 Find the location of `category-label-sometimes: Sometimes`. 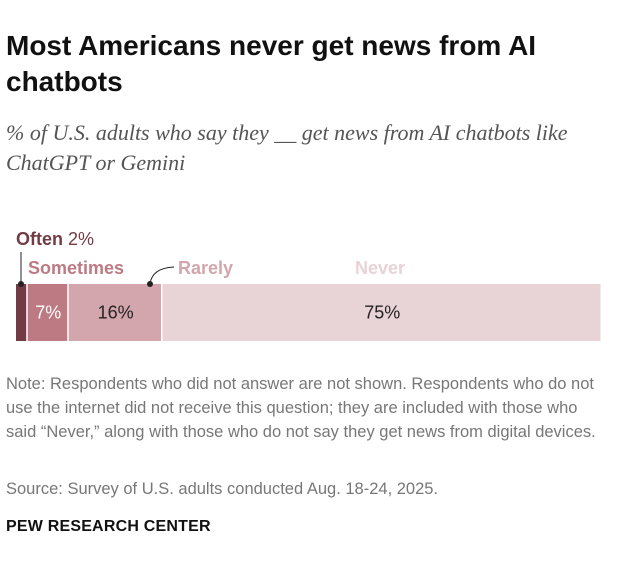

category-label-sometimes: Sometimes is located at coordinates (76, 268).